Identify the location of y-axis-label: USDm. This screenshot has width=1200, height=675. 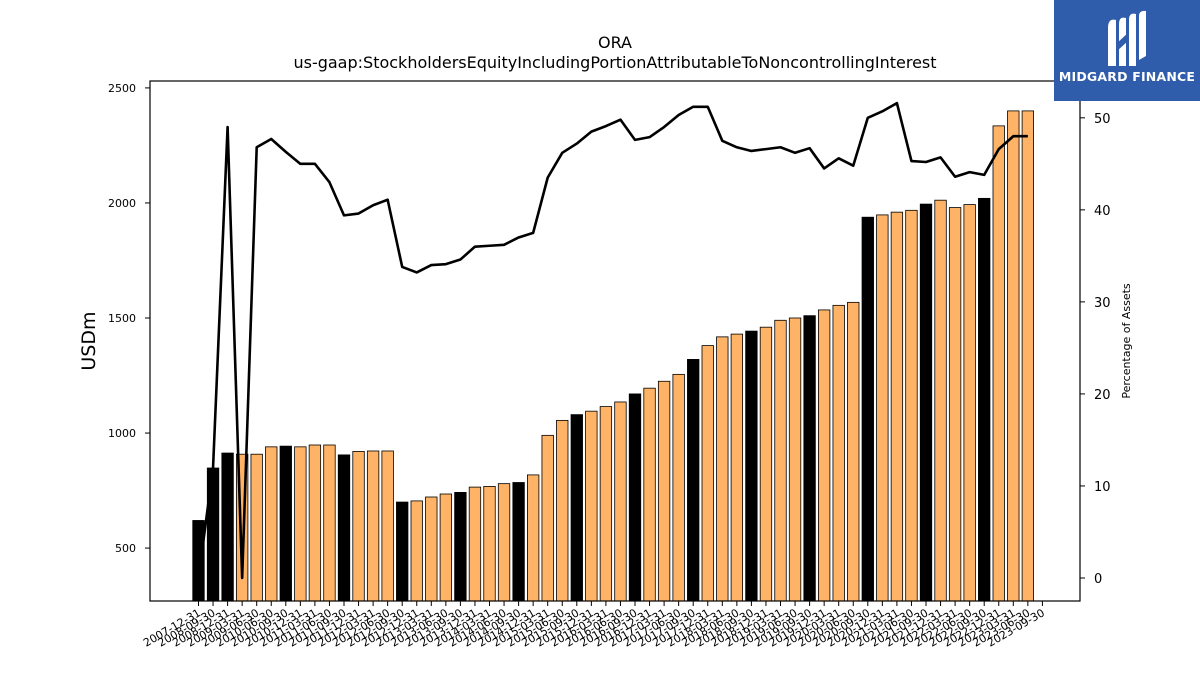
(89, 340).